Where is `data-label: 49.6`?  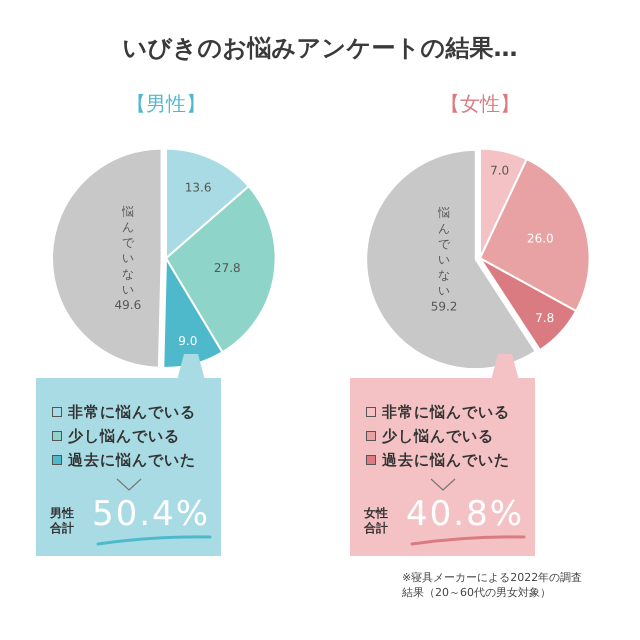 data-label: 49.6 is located at coordinates (128, 305).